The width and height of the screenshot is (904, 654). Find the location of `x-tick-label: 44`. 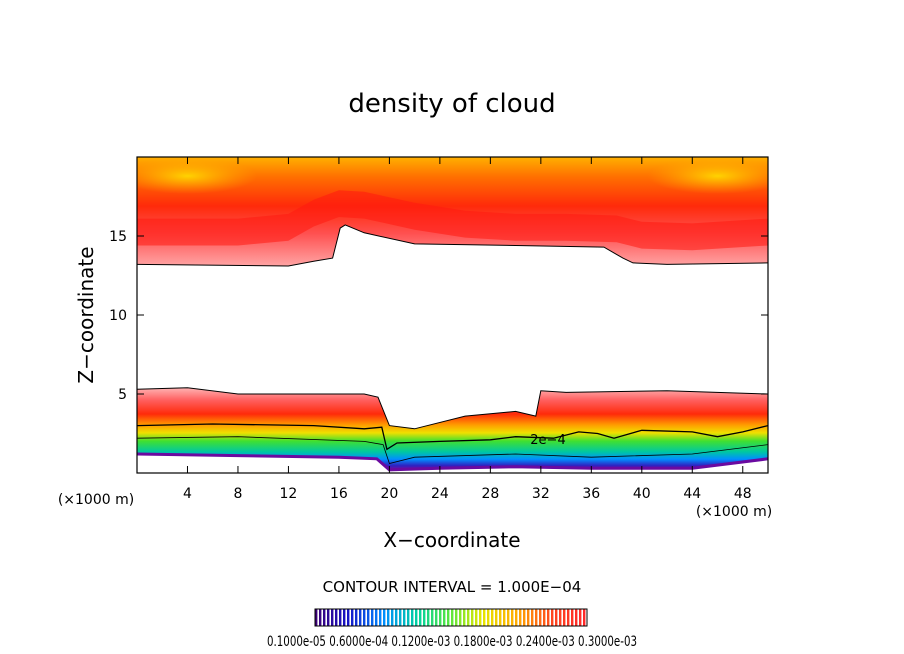

x-tick-label: 44 is located at coordinates (692, 494).